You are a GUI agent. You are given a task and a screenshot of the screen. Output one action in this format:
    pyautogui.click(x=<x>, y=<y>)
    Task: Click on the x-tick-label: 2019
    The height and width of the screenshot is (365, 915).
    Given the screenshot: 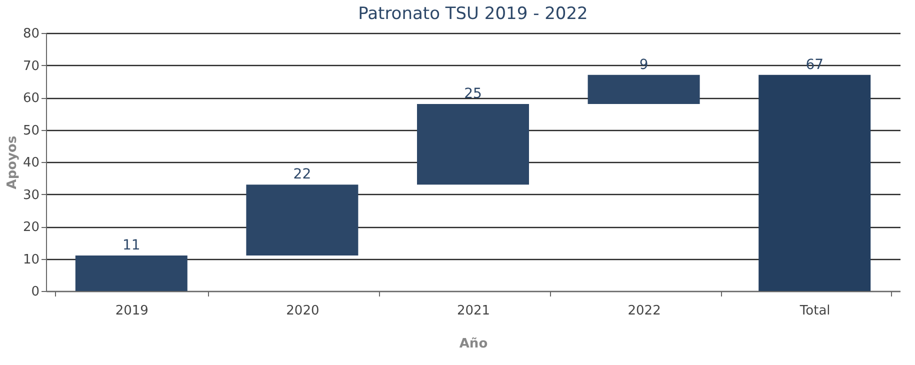 What is the action you would take?
    pyautogui.click(x=131, y=311)
    